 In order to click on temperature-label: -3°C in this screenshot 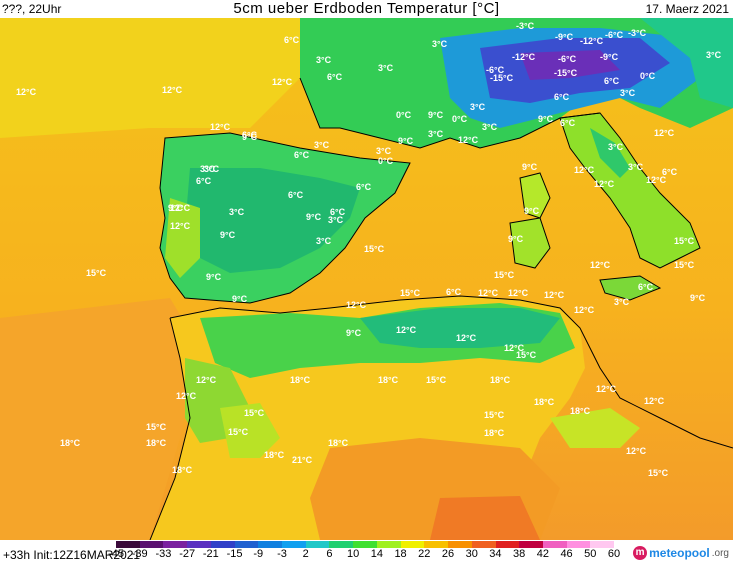, I will do `click(637, 33)`.